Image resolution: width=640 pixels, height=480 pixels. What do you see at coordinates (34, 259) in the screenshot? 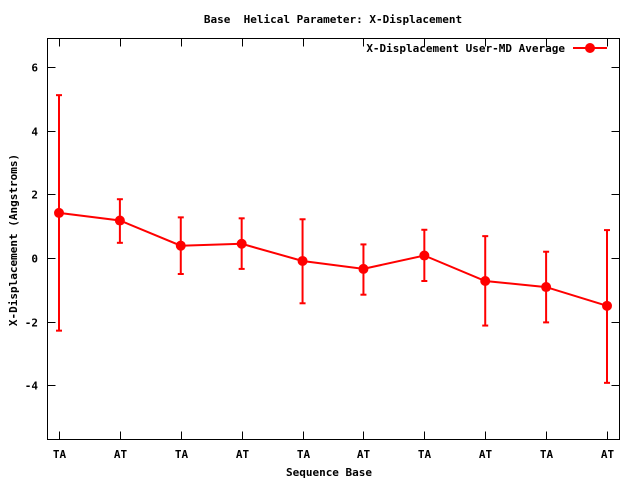
I see `y-tick-label-2: 0` at bounding box center [34, 259].